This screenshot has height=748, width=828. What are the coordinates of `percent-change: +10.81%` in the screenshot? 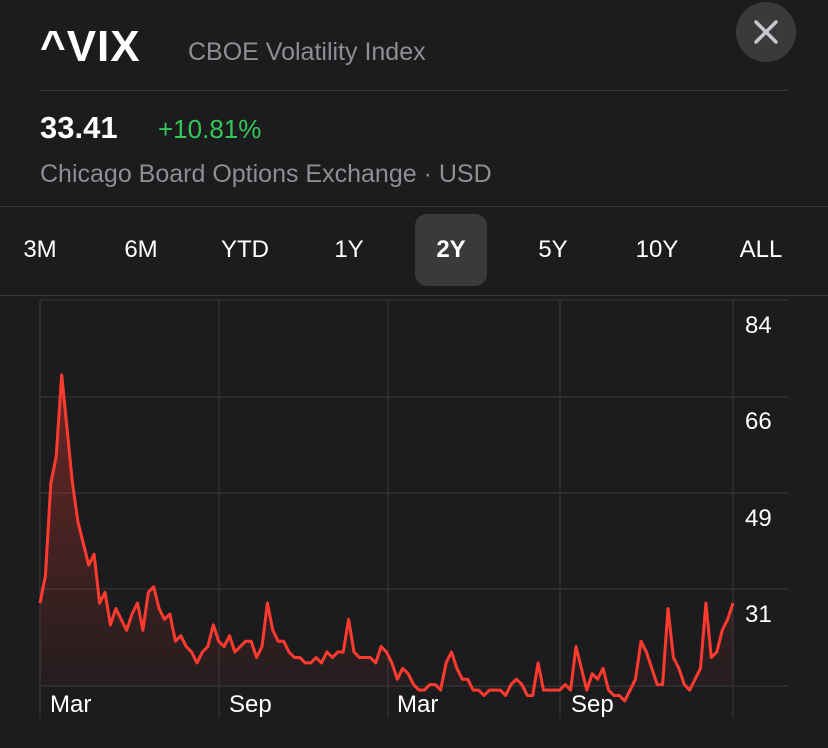 It's located at (210, 129).